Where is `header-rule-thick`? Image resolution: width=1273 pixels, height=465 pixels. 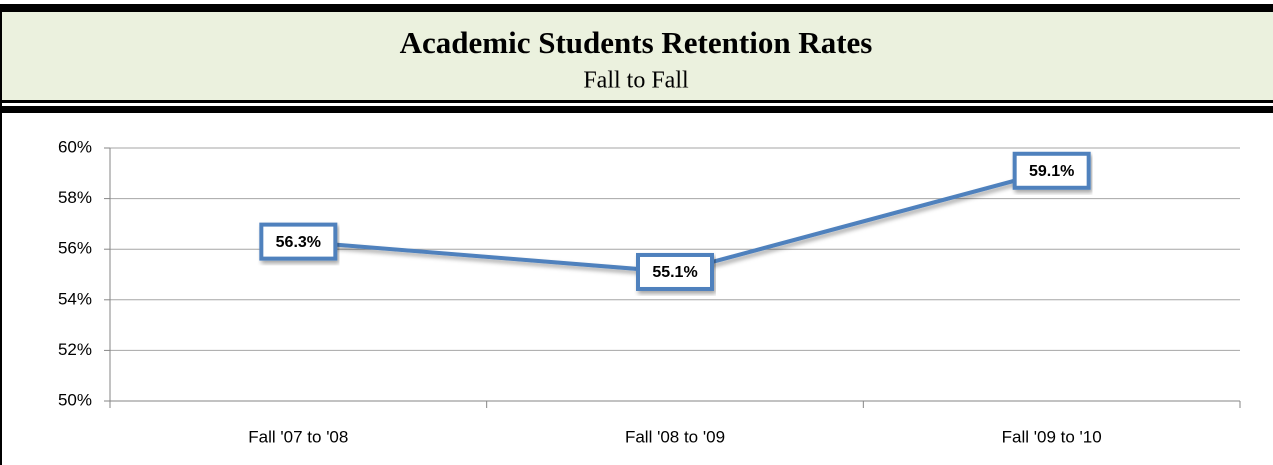
header-rule-thick is located at coordinates (636, 109).